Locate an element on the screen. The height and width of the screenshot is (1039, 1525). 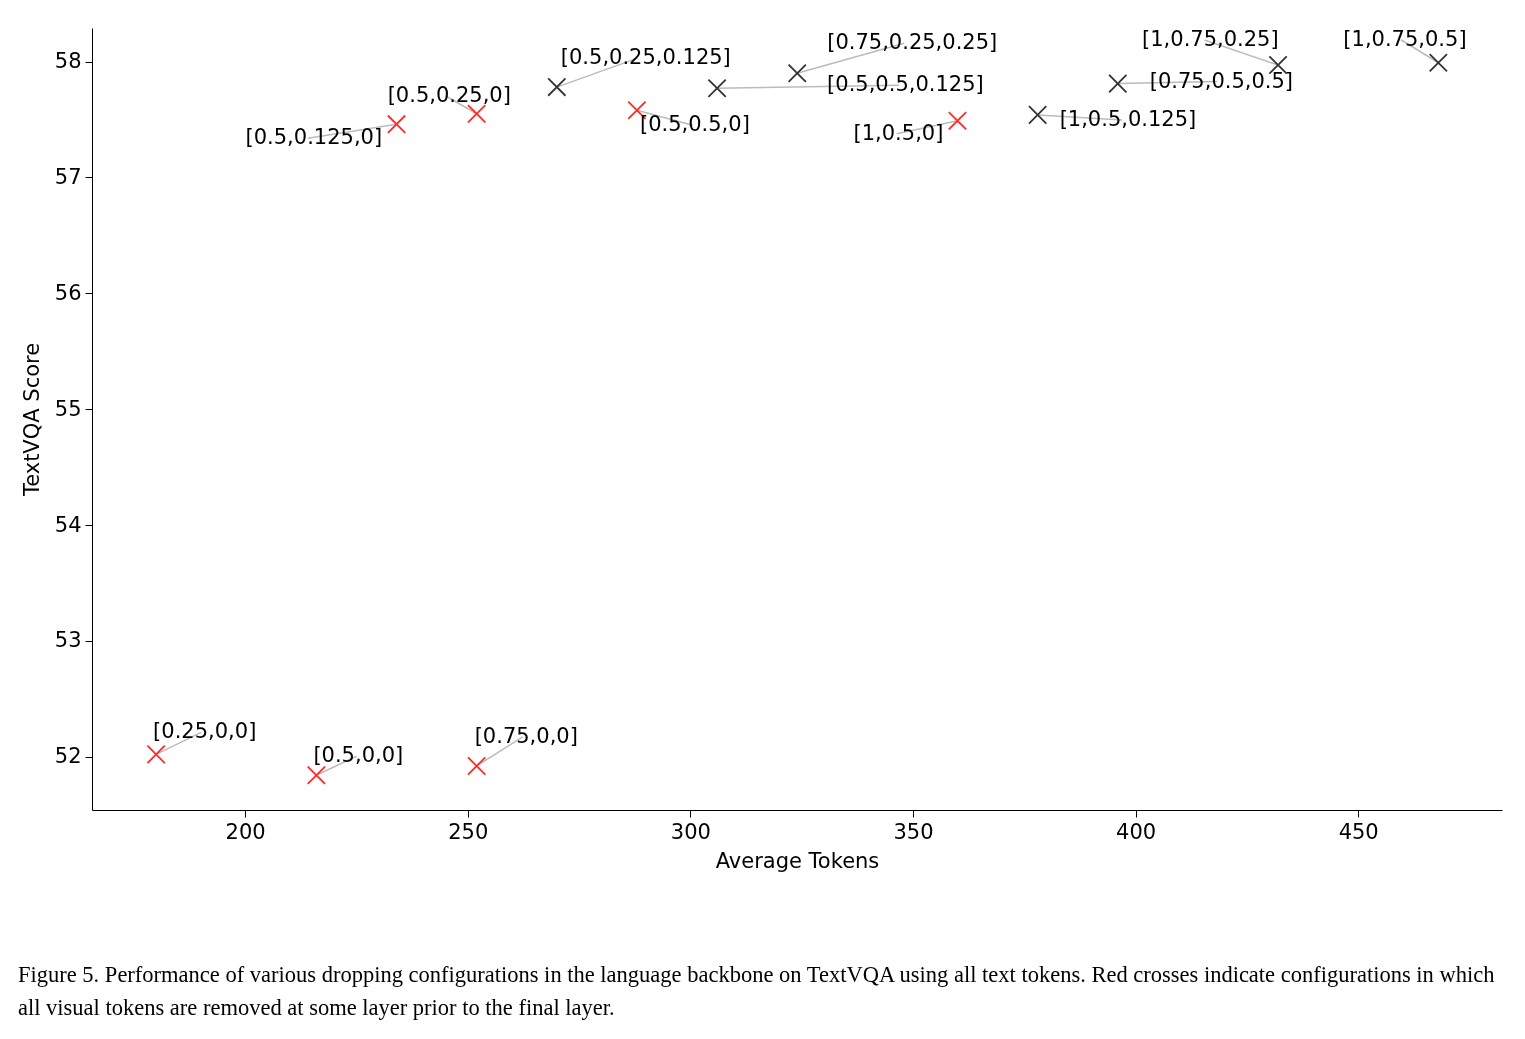
y-tick-label: 52 is located at coordinates (68, 756).